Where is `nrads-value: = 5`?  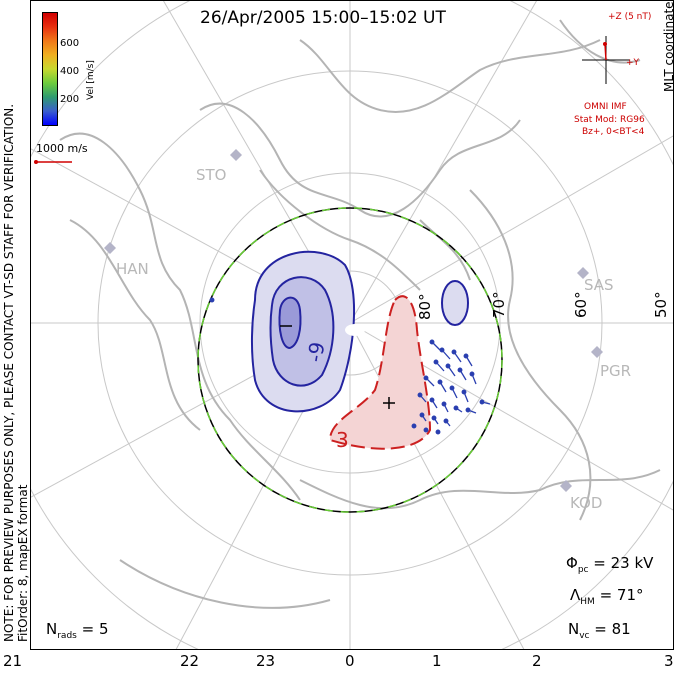
nrads-value: = 5 is located at coordinates (95, 629).